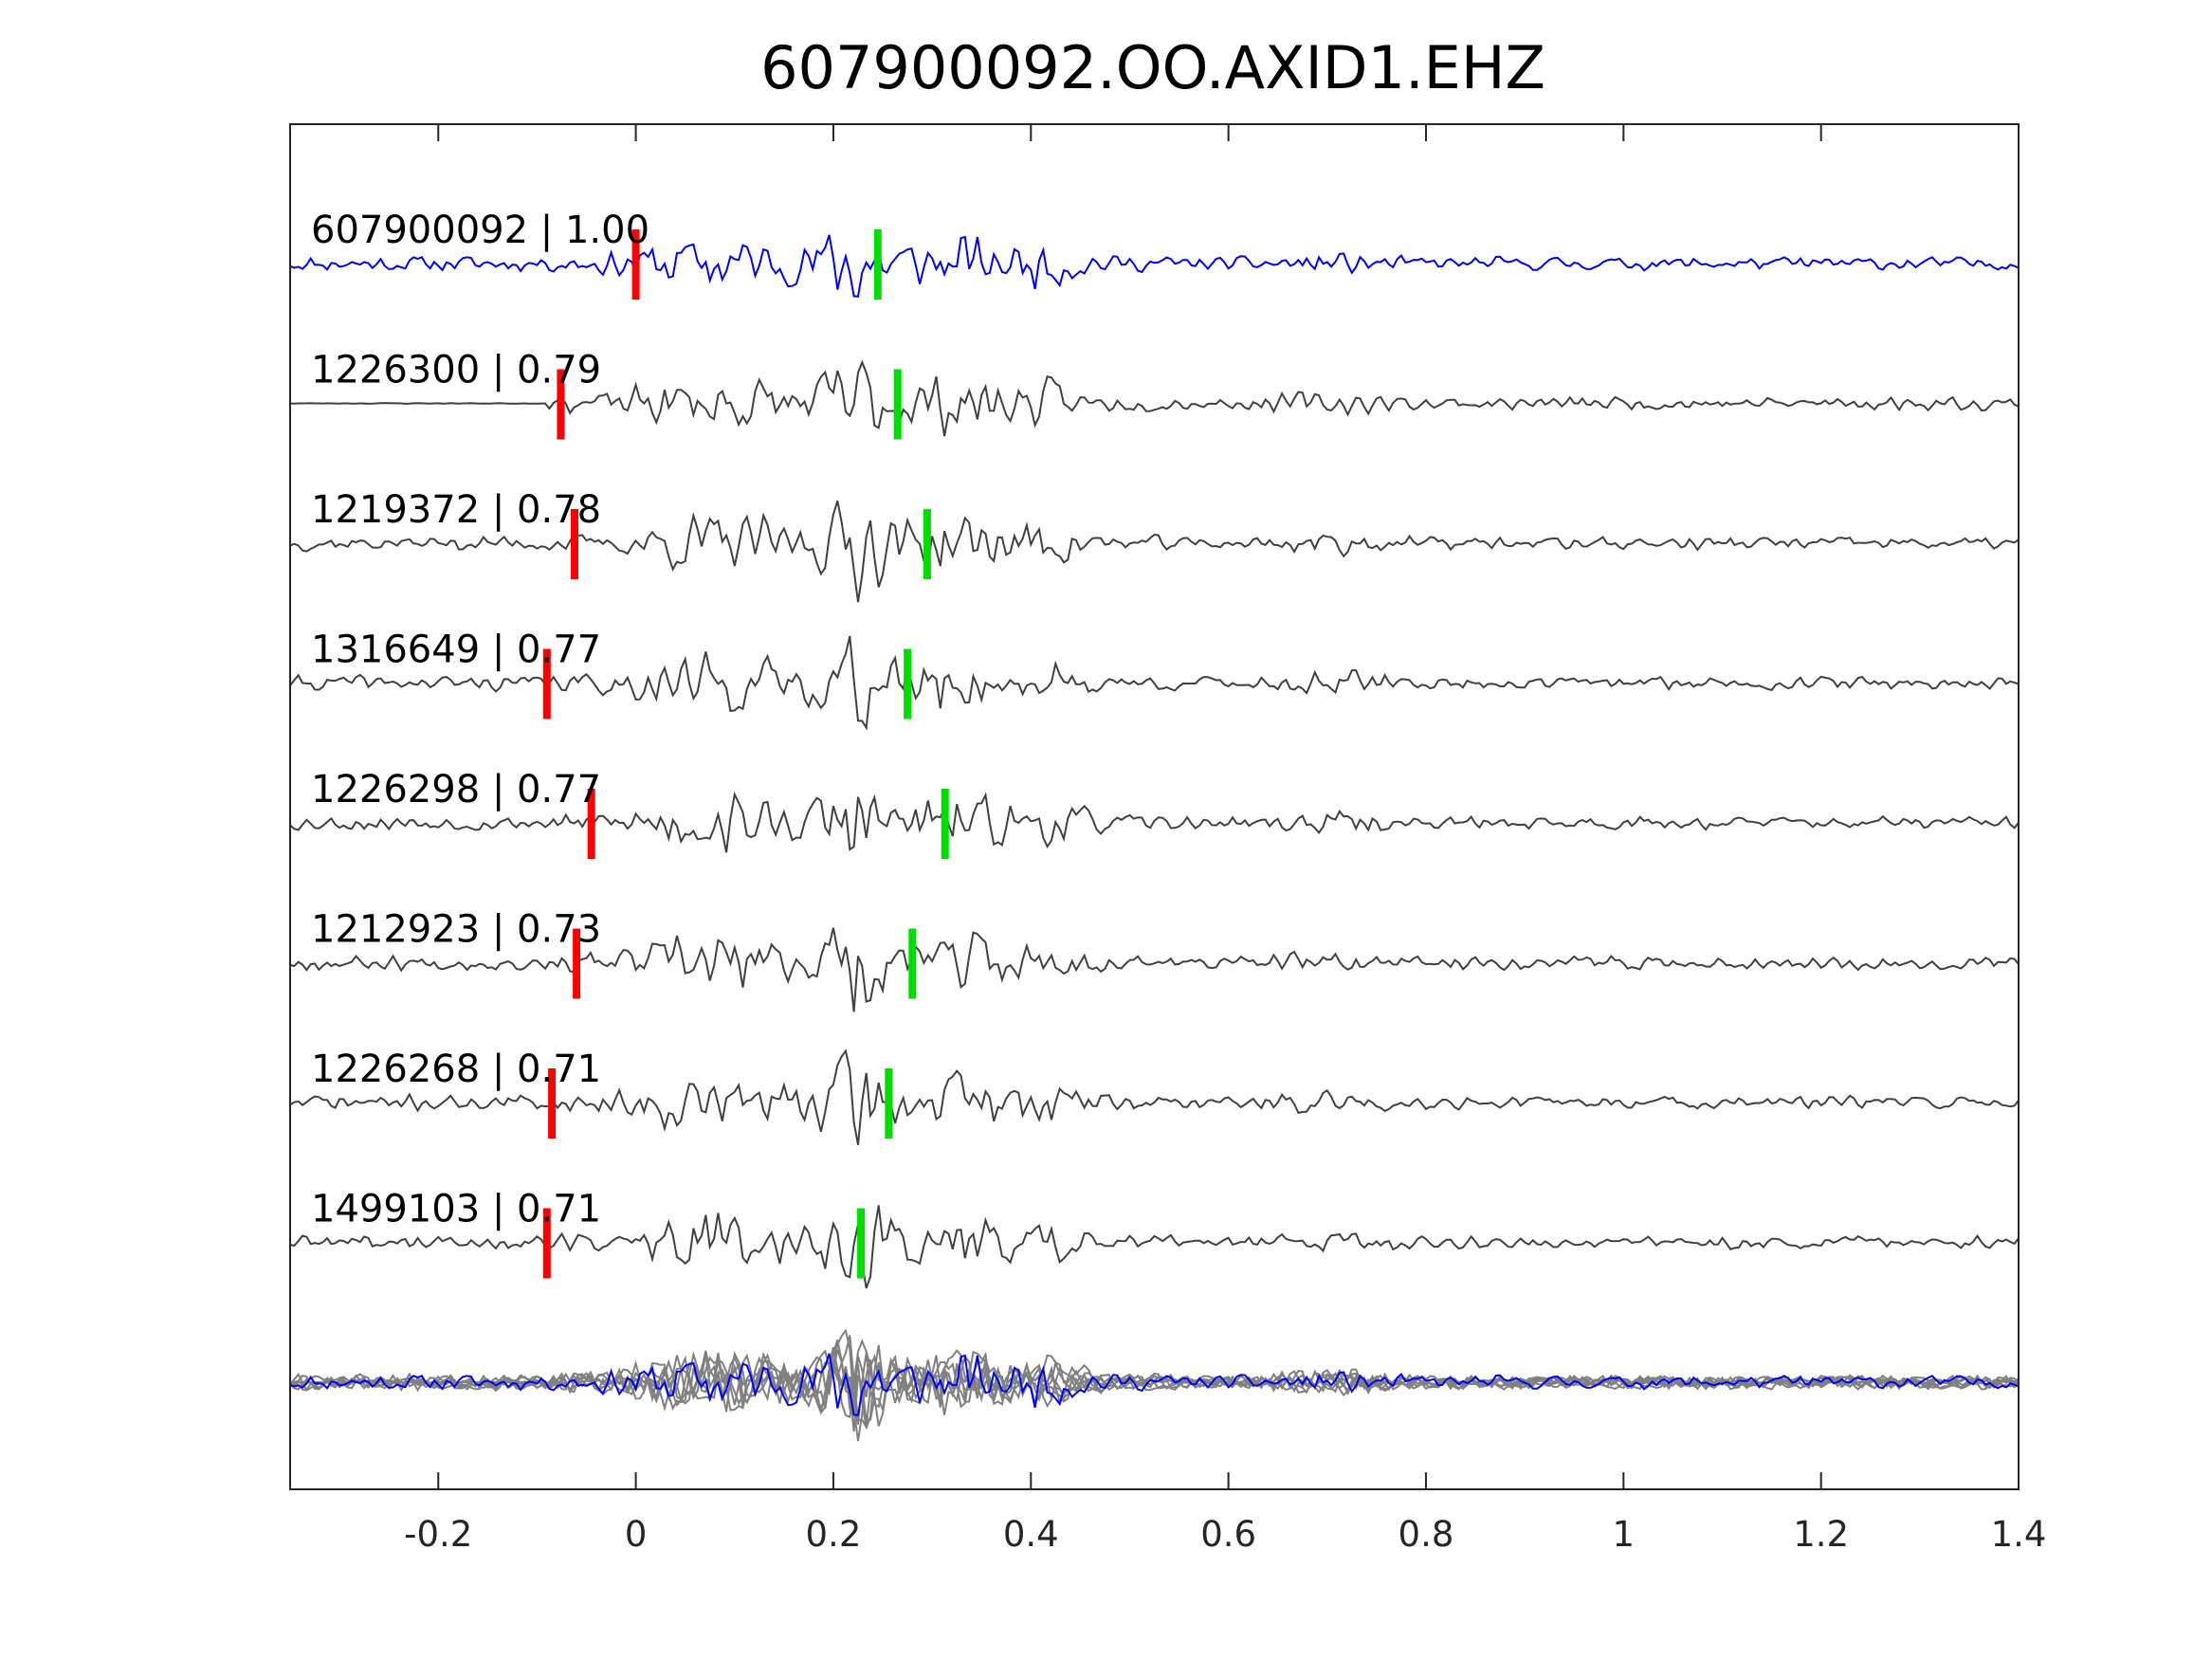  Describe the element at coordinates (456, 1069) in the screenshot. I see `trace-label-1226268: 1226268 | 0.71` at that location.